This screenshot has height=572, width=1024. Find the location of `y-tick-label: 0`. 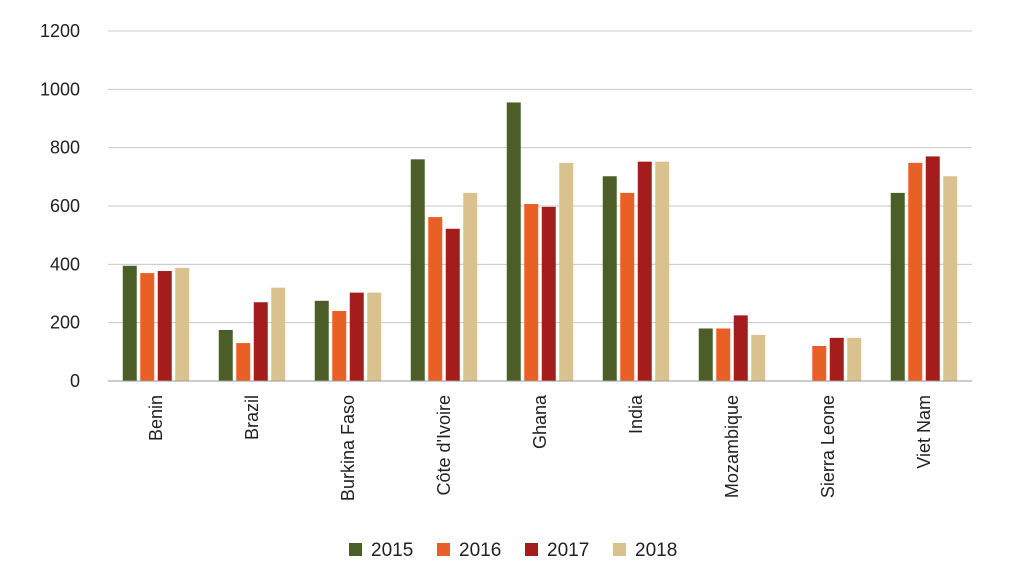

y-tick-label: 0 is located at coordinates (75, 381).